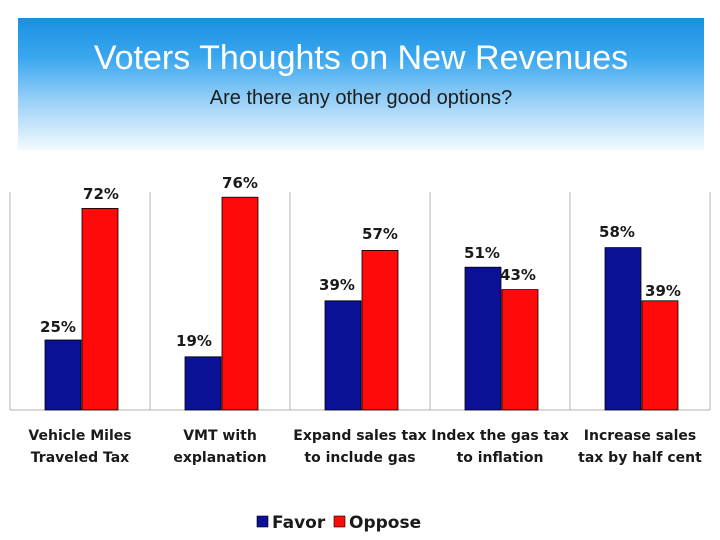  What do you see at coordinates (640, 458) in the screenshot?
I see `category-label: tax by half cent` at bounding box center [640, 458].